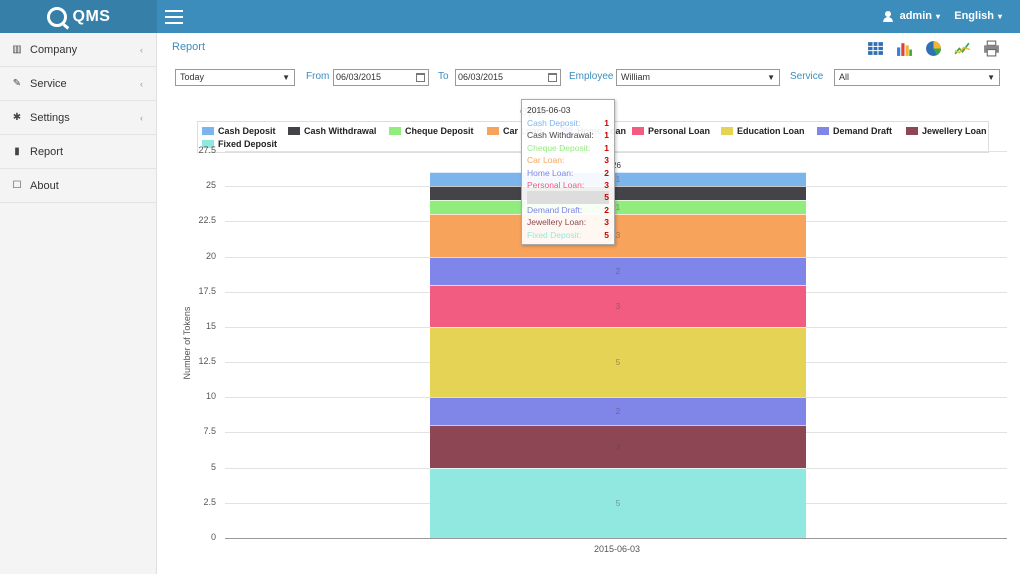 The width and height of the screenshot is (1020, 574). I want to click on tooltip-row: Fixed Deposit: 5, so click(568, 235).